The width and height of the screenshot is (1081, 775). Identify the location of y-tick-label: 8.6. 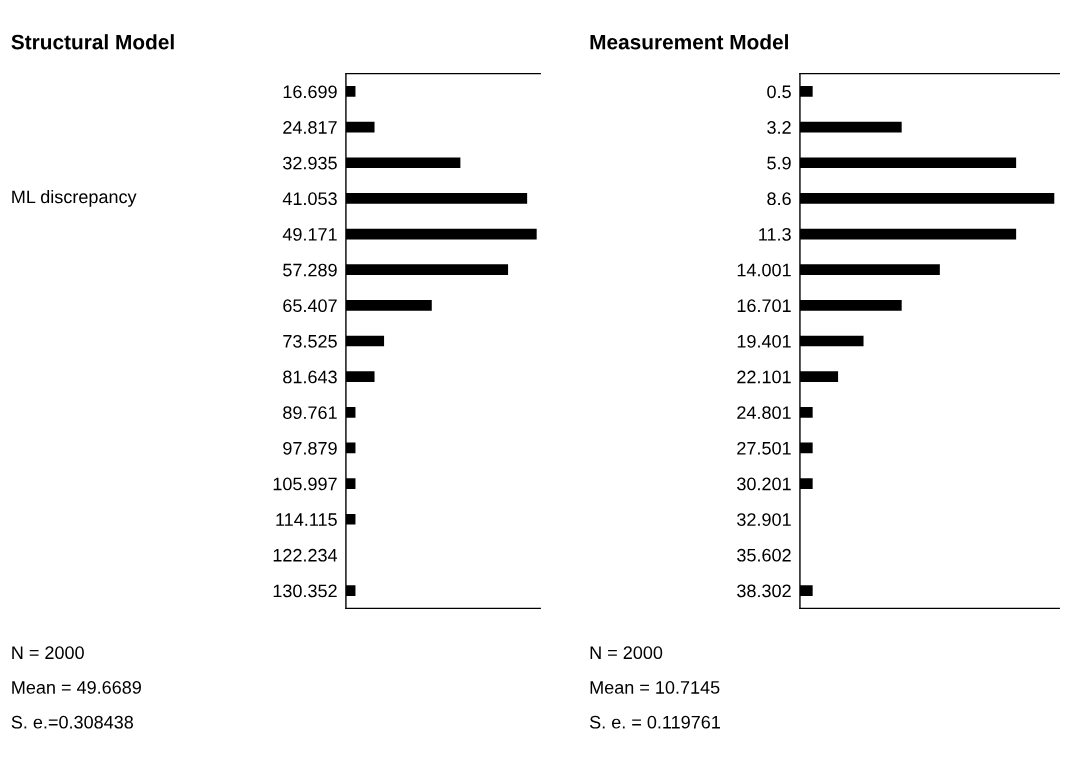
(779, 199).